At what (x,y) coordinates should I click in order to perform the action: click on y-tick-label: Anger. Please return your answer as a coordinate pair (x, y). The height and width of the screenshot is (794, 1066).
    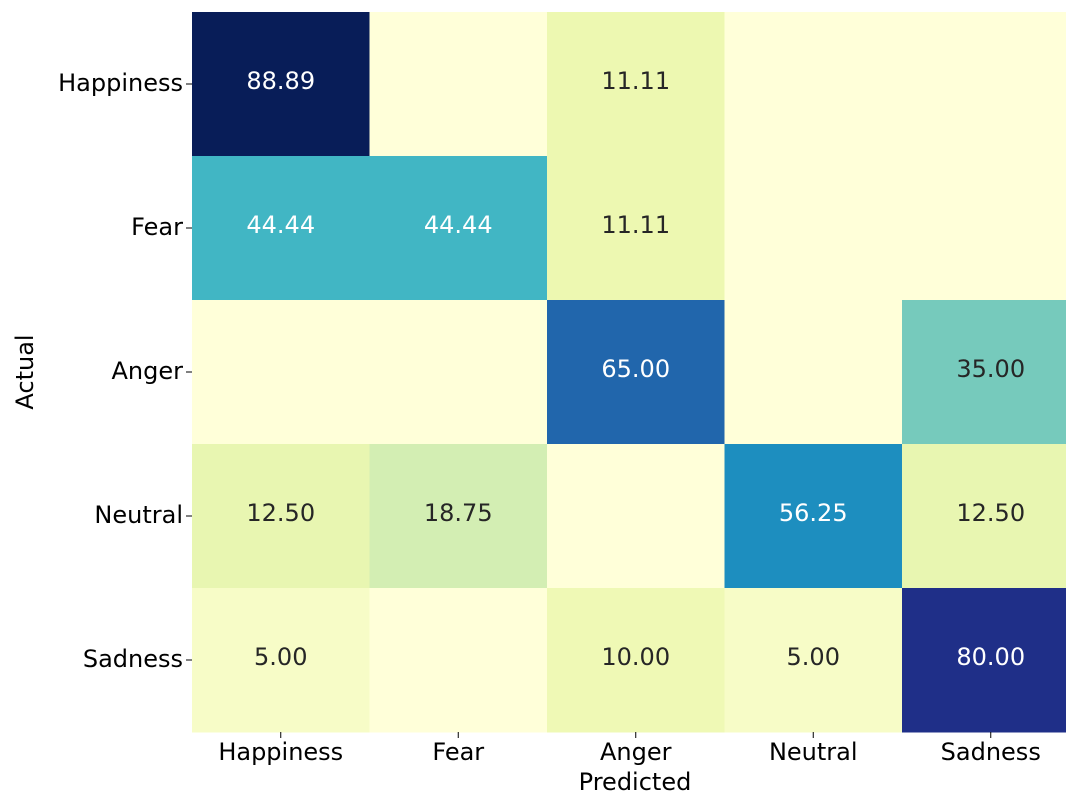
    Looking at the image, I should click on (148, 371).